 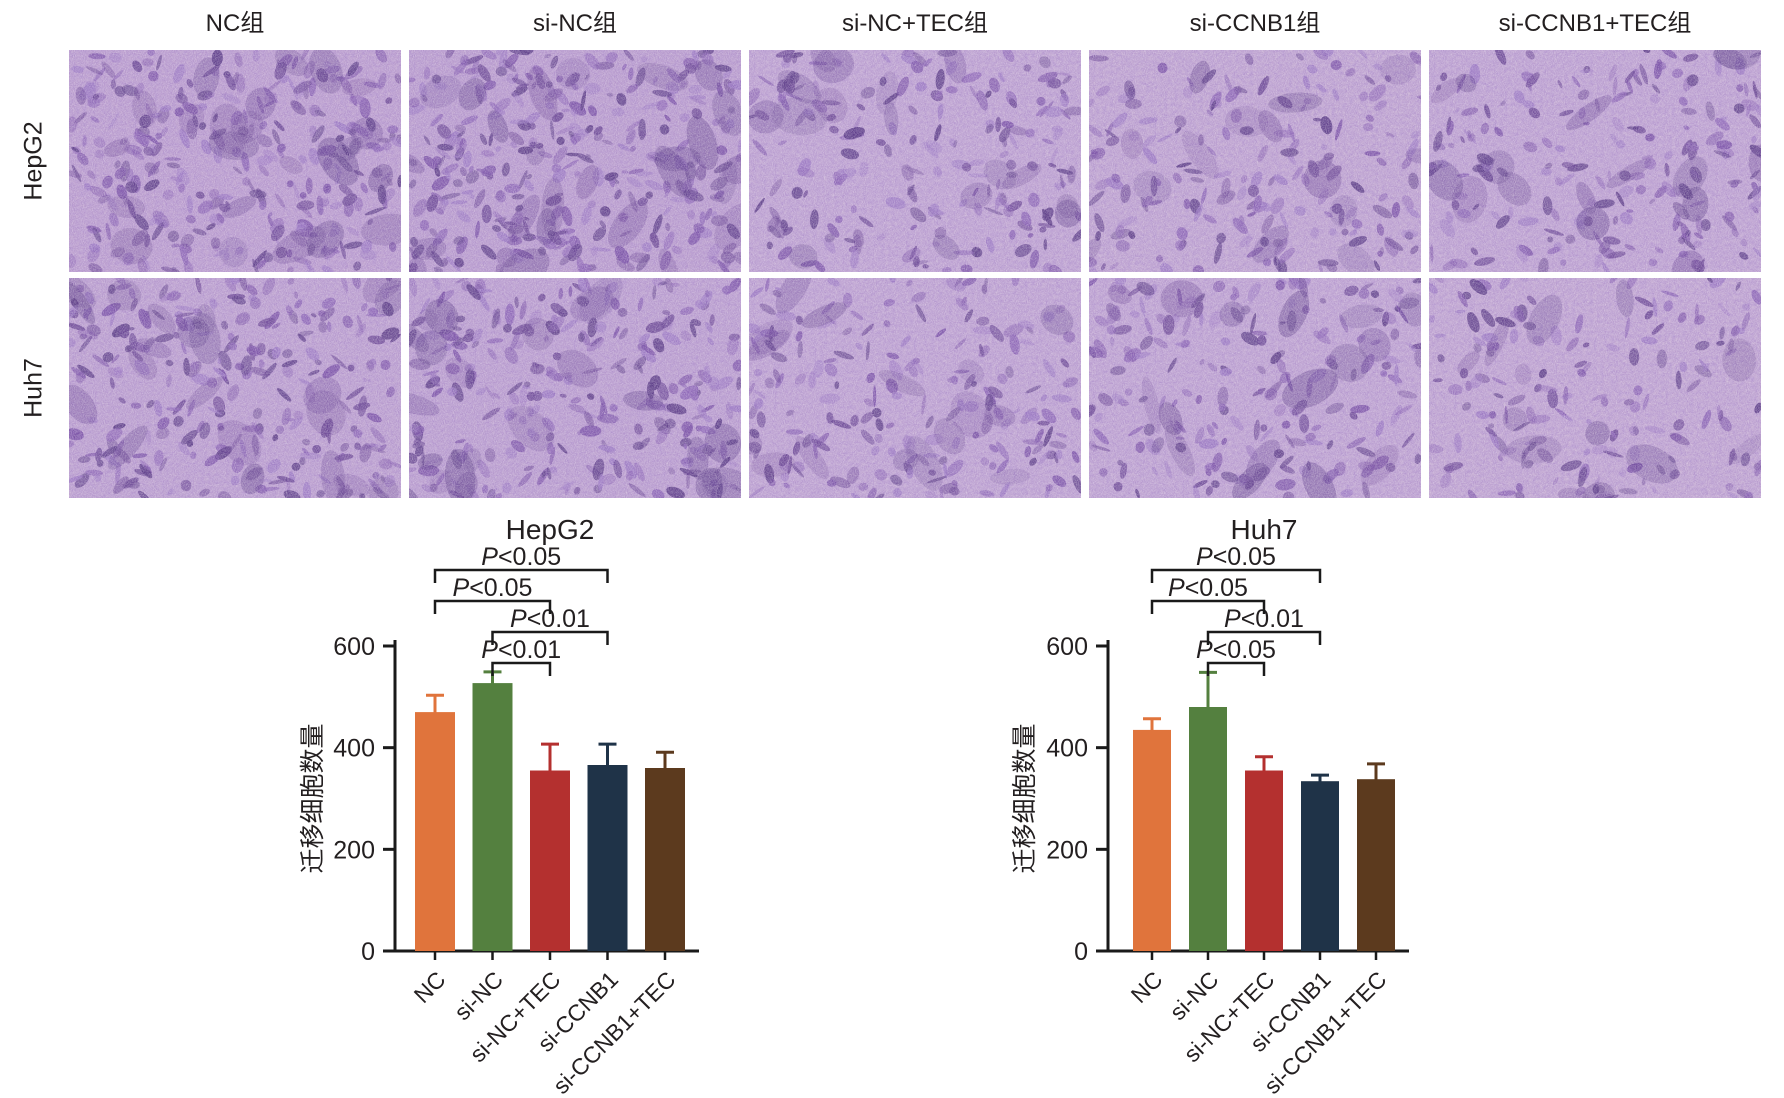 What do you see at coordinates (33, 388) in the screenshot?
I see `row-label-huh7: Huh7` at bounding box center [33, 388].